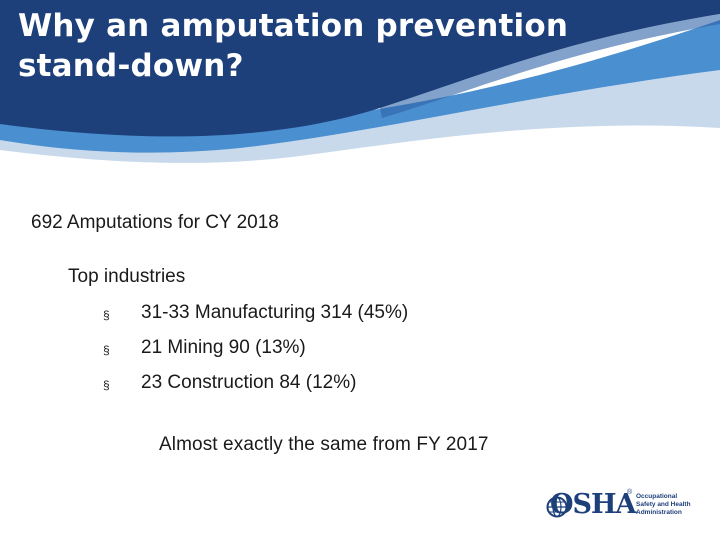 This screenshot has width=720, height=540. Describe the element at coordinates (557, 507) in the screenshot. I see `globe-icon` at that location.